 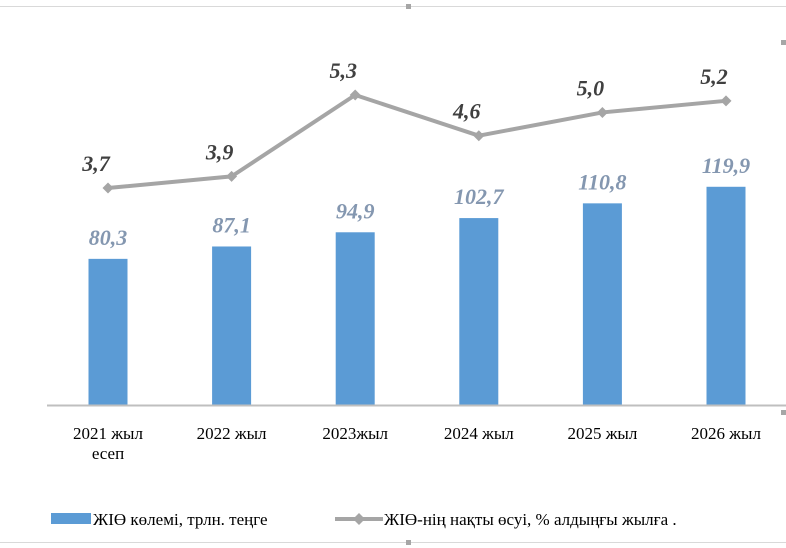 What do you see at coordinates (355, 433) in the screenshot?
I see `x-tick-label: 2023жыл` at bounding box center [355, 433].